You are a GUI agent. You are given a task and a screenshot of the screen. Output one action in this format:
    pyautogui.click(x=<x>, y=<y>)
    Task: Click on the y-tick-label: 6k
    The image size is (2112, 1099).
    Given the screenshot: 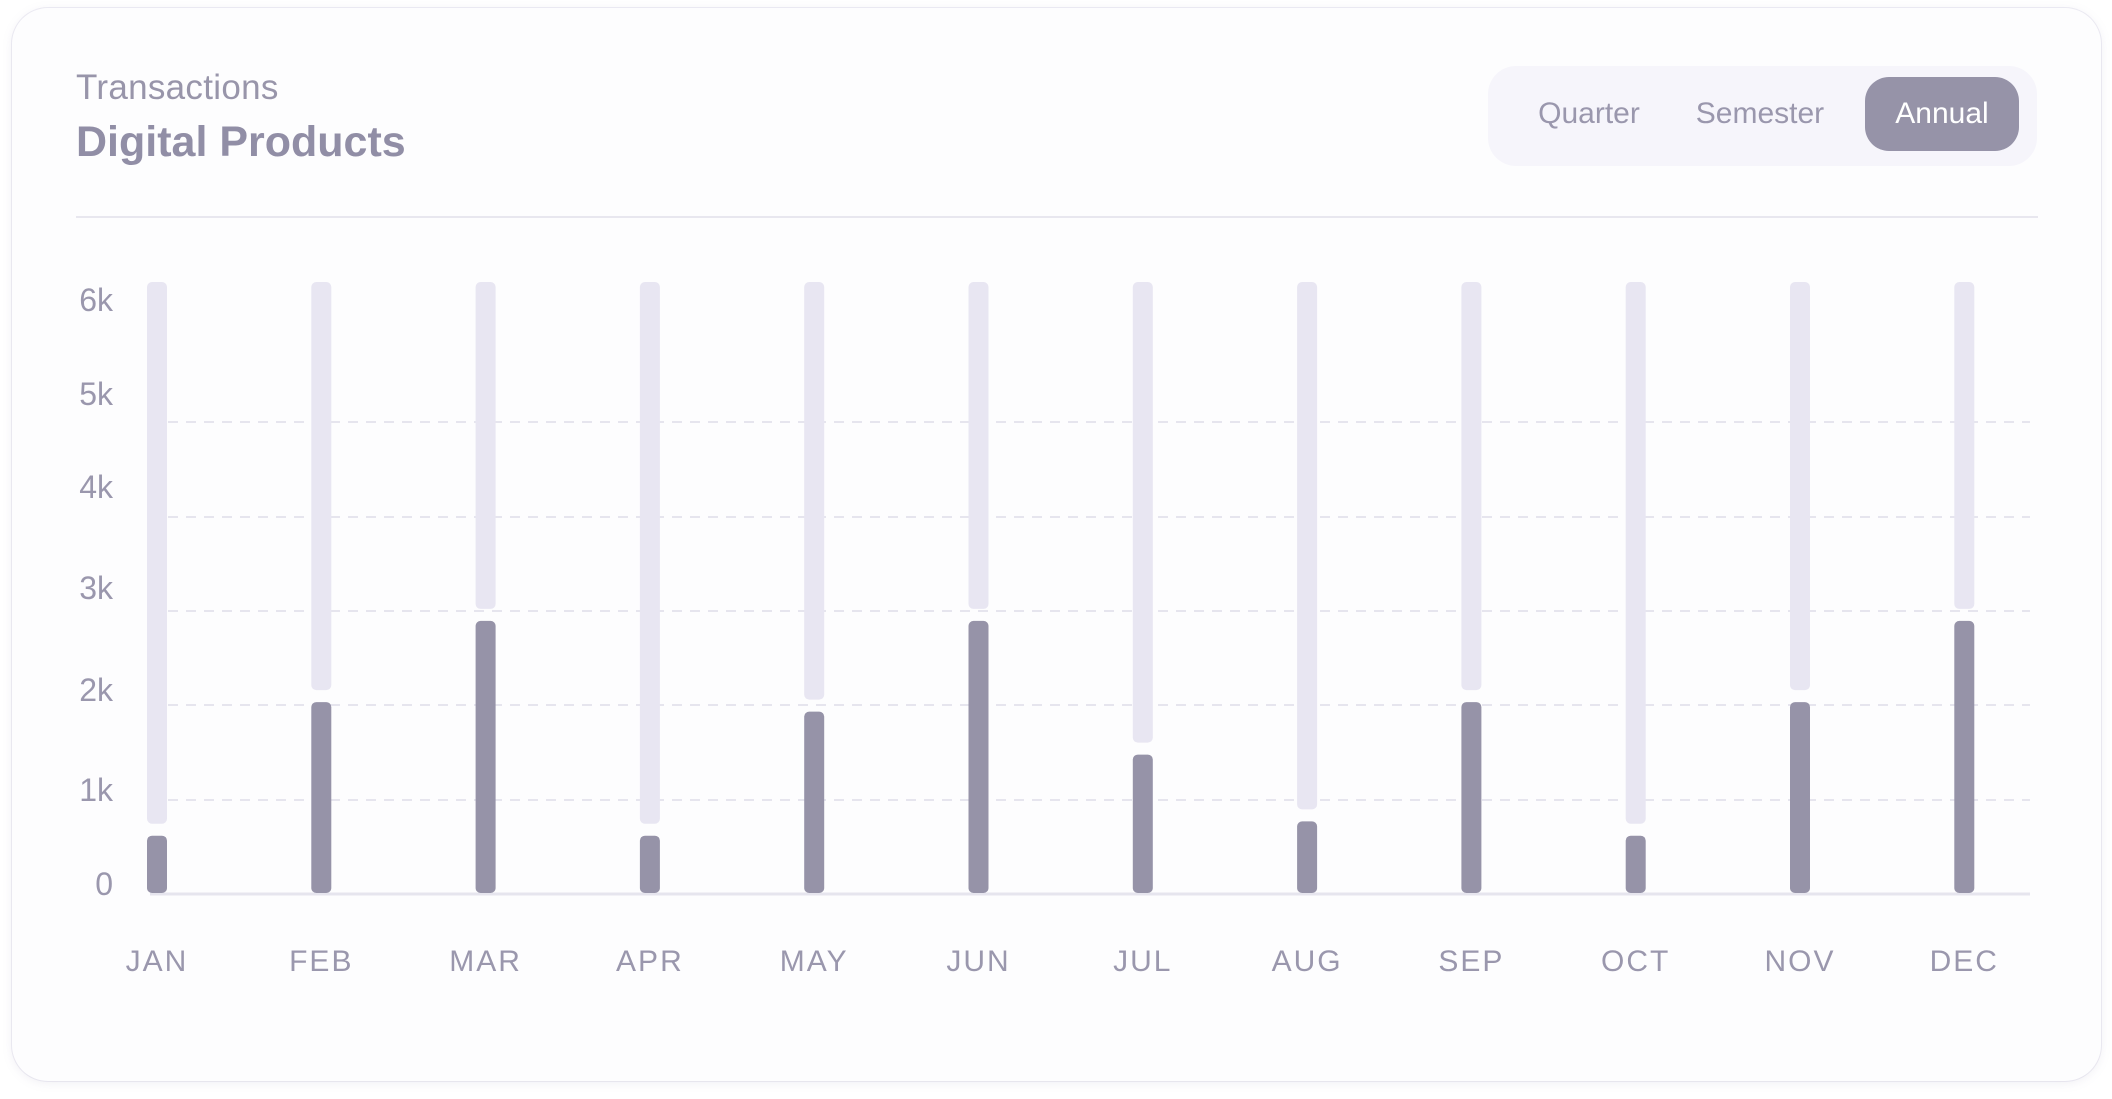 What is the action you would take?
    pyautogui.click(x=96, y=300)
    